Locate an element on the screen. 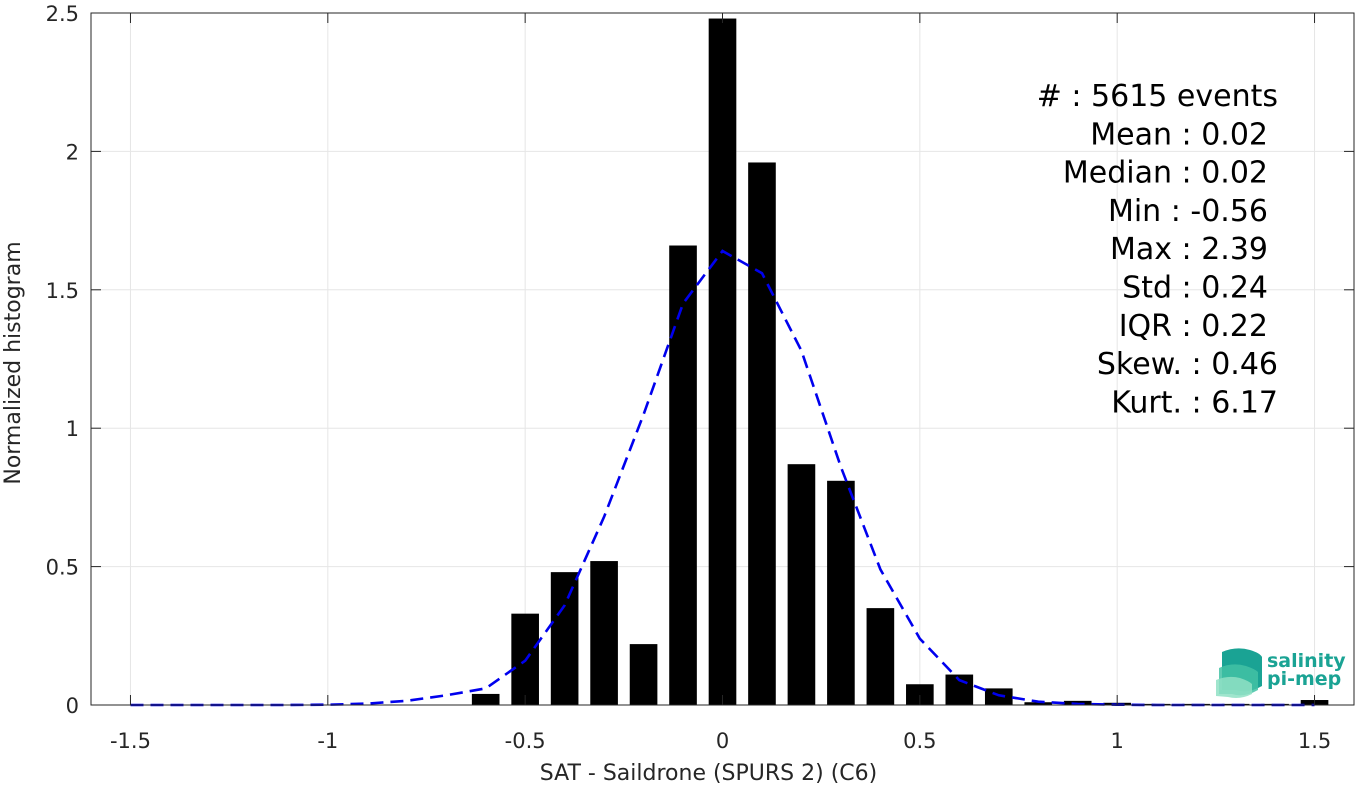  y-tick-labels: 0 0.5 1 1.5 2 2.5 is located at coordinates (62, 360).